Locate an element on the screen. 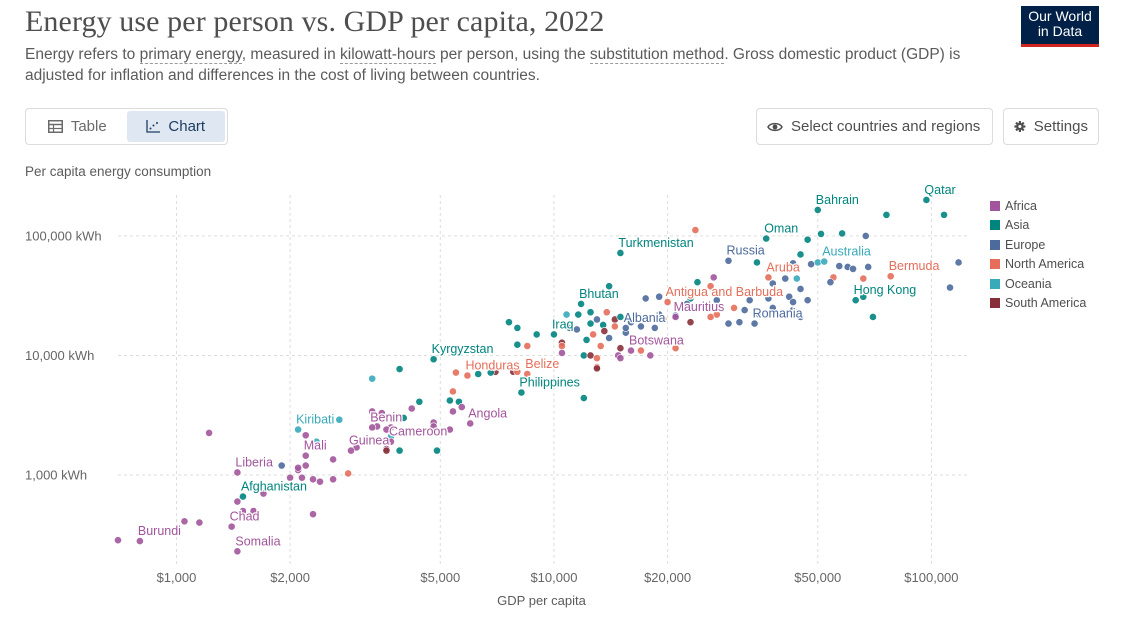 The height and width of the screenshot is (624, 1128). point-label: Philippines is located at coordinates (549, 383).